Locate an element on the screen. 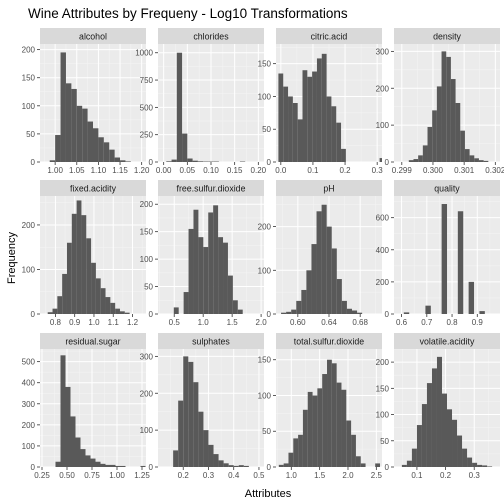  x-tick-label: 1.10 is located at coordinates (99, 170).